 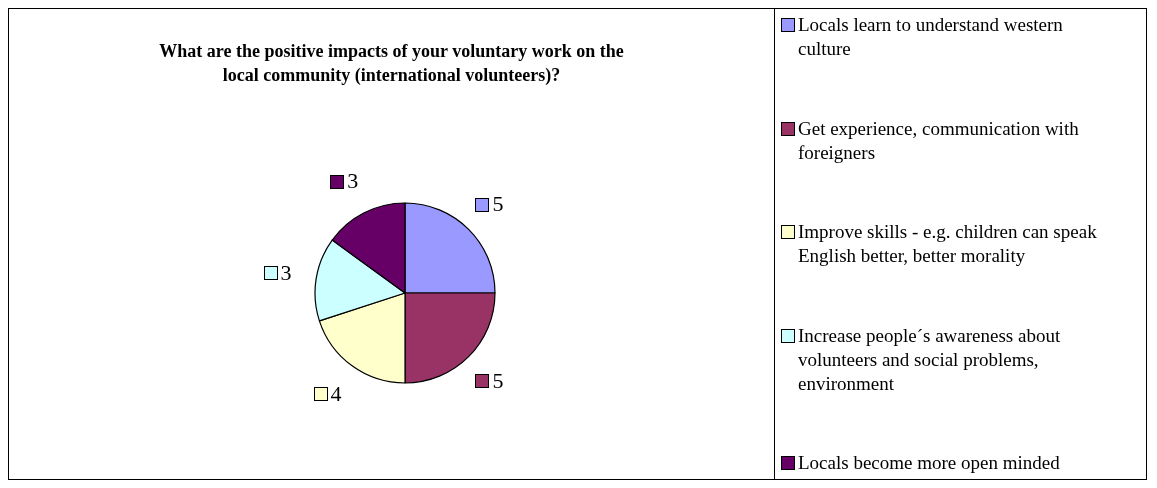 What do you see at coordinates (336, 393) in the screenshot?
I see `data-label: 4` at bounding box center [336, 393].